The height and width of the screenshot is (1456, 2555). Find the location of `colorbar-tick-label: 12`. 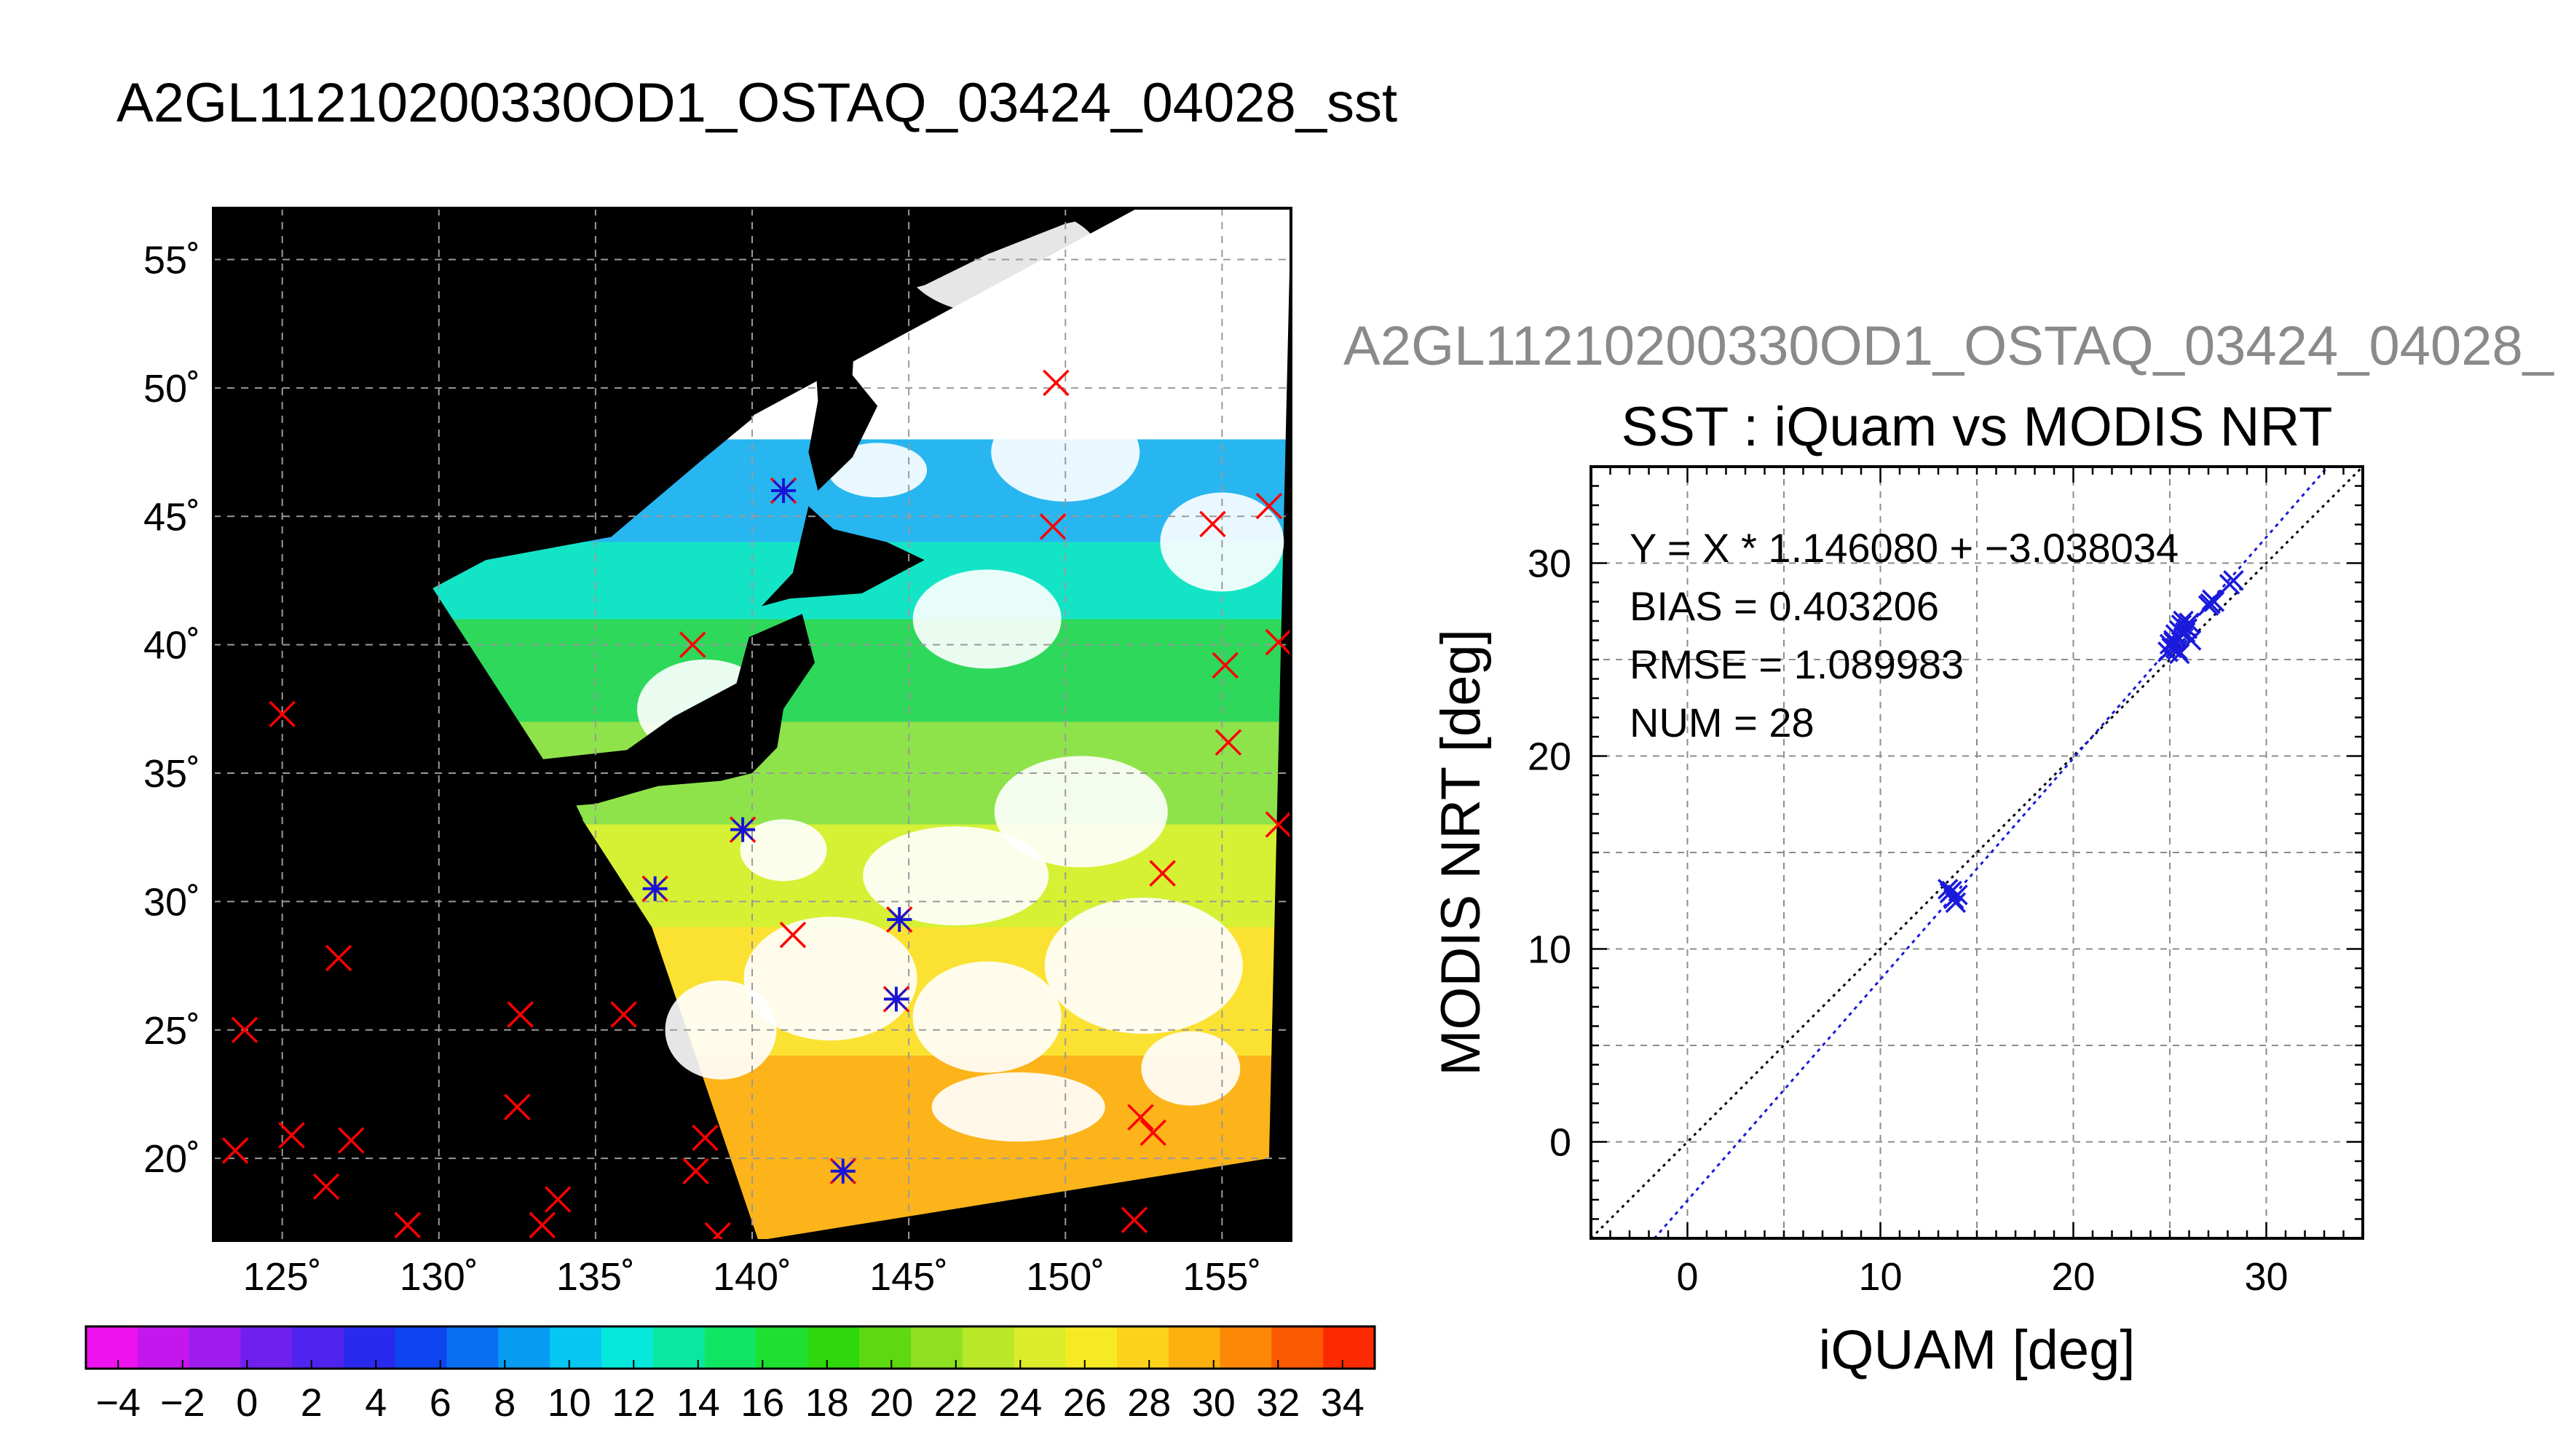

colorbar-tick-label: 12 is located at coordinates (633, 1403).